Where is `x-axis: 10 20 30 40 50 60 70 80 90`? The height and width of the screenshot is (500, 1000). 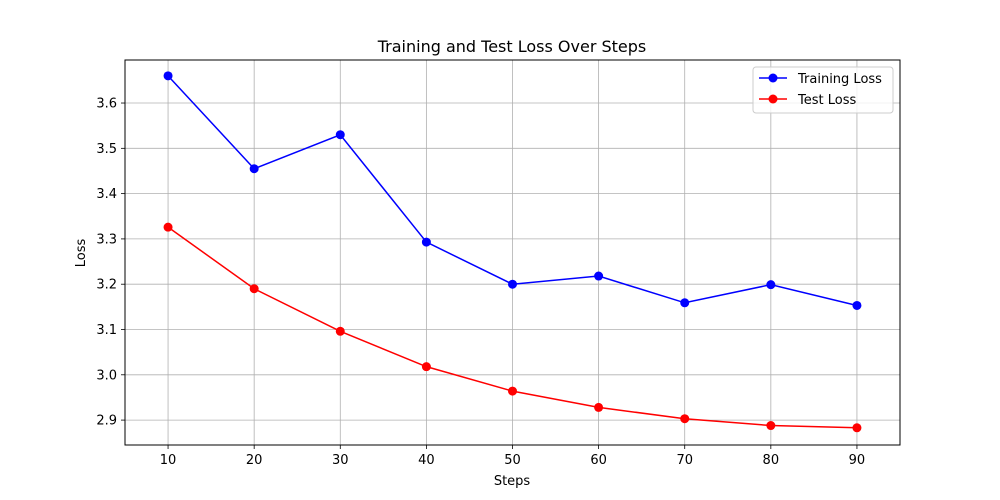
x-axis: 10 20 30 40 50 60 70 80 90 is located at coordinates (512, 456).